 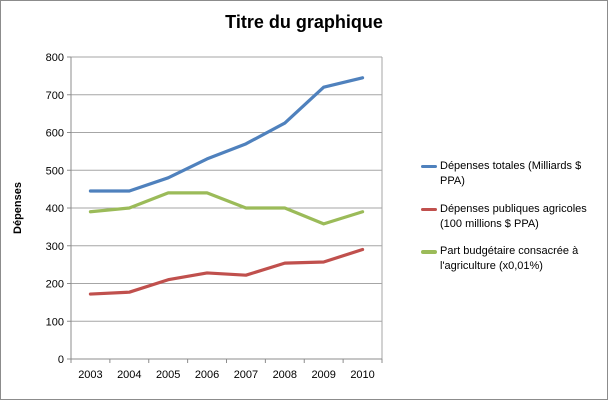 I want to click on y-axis-tick-label: 500, so click(x=55, y=171).